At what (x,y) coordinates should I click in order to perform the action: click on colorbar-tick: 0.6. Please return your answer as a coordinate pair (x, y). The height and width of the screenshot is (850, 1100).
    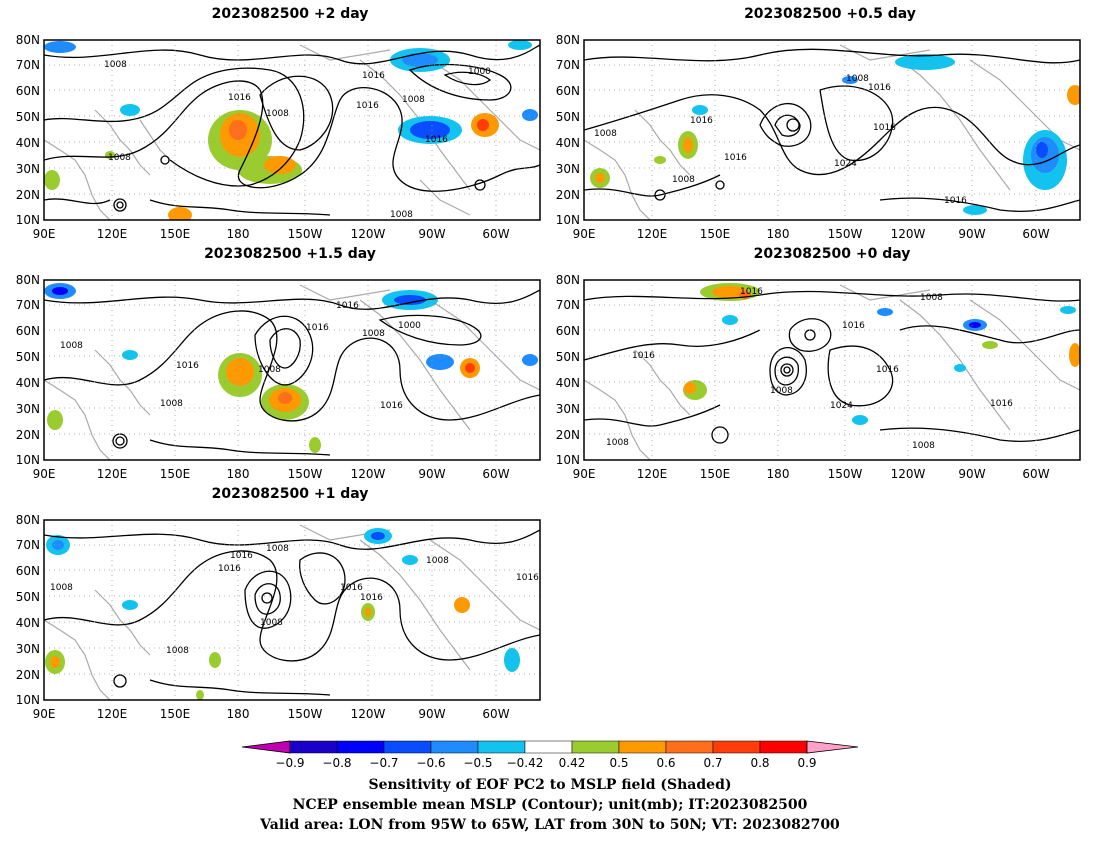
    Looking at the image, I should click on (665, 763).